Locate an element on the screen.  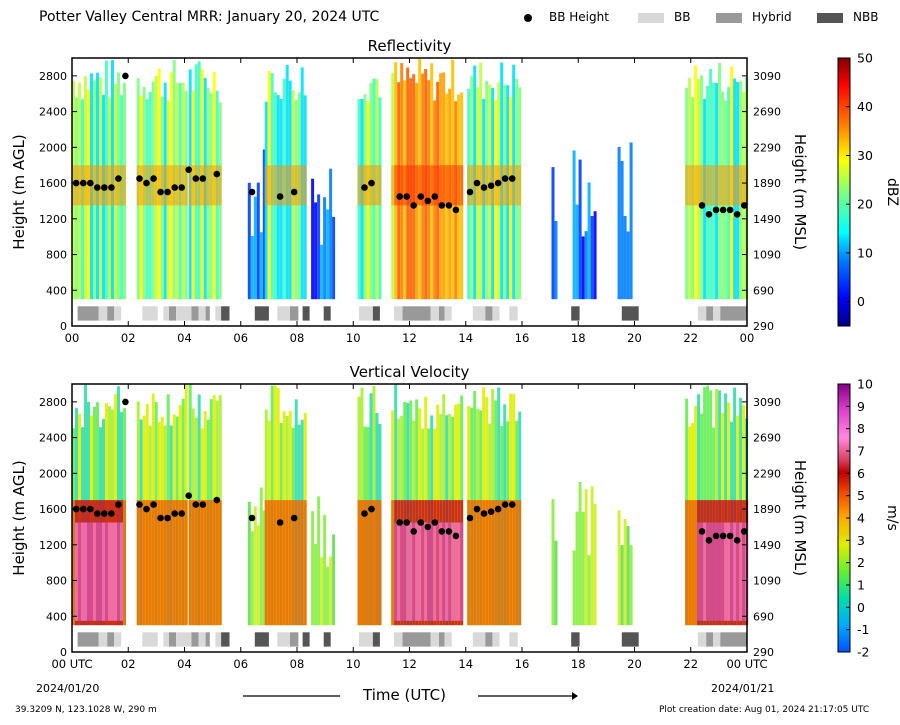
legend-label-hybrid: Hybrid is located at coordinates (772, 17).